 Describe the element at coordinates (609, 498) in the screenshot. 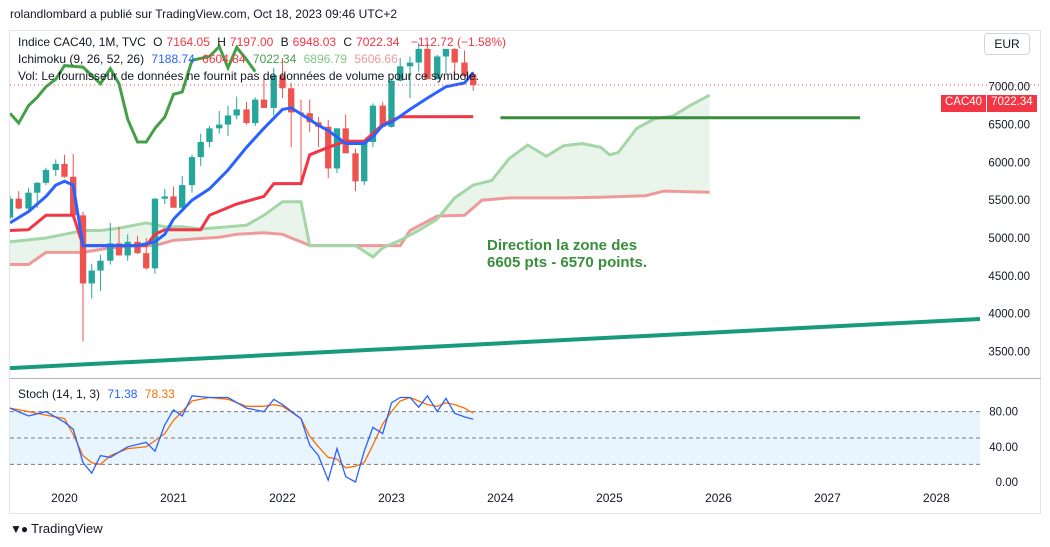

I see `x-tick-label: 2025` at that location.